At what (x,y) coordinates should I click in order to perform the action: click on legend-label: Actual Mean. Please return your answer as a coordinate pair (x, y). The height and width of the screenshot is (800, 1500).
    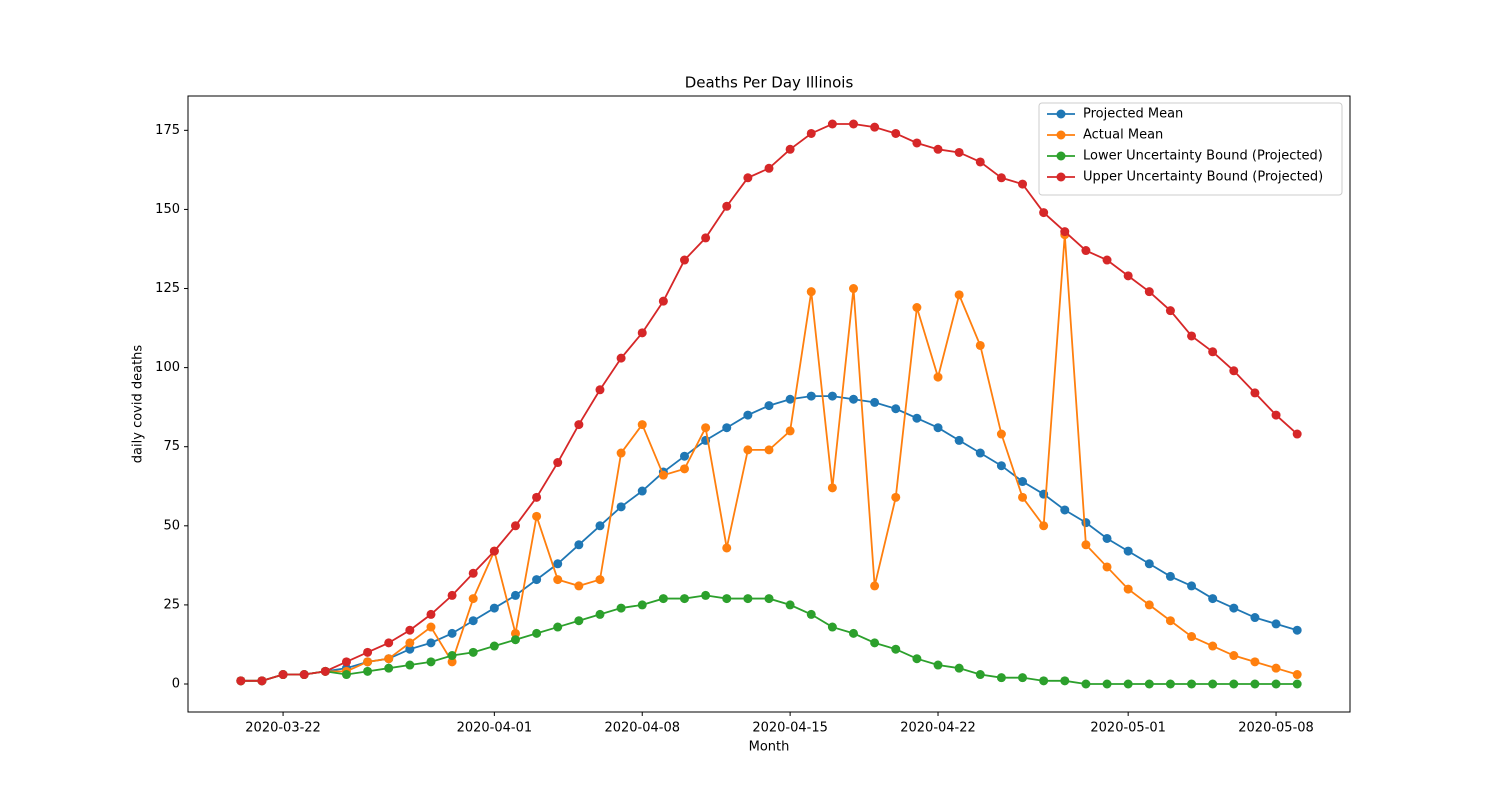
    Looking at the image, I should click on (1123, 135).